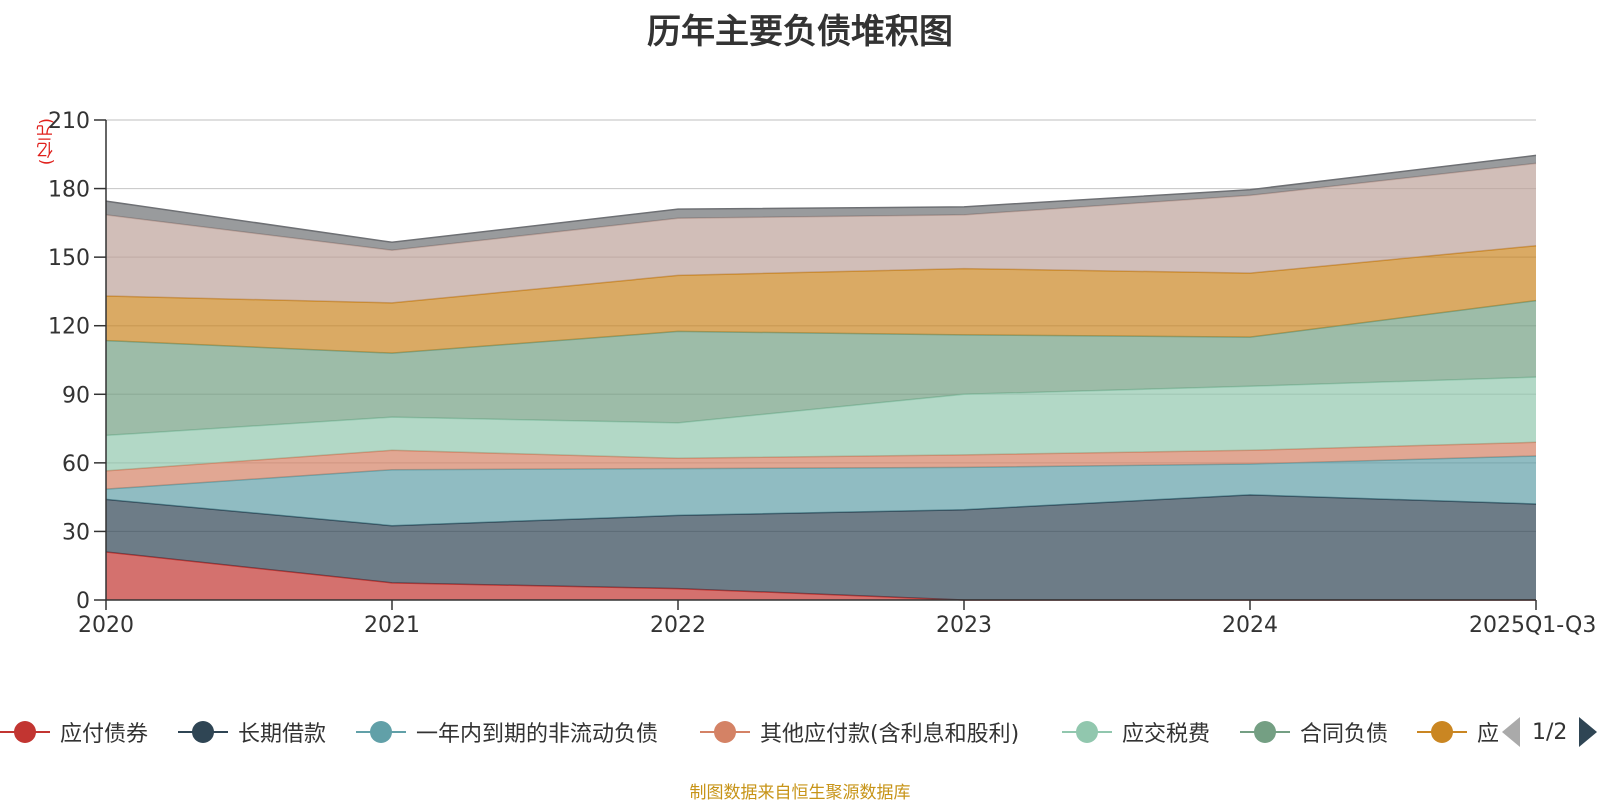 This screenshot has height=803, width=1600. I want to click on legend-item-0: 应付债券, so click(74, 732).